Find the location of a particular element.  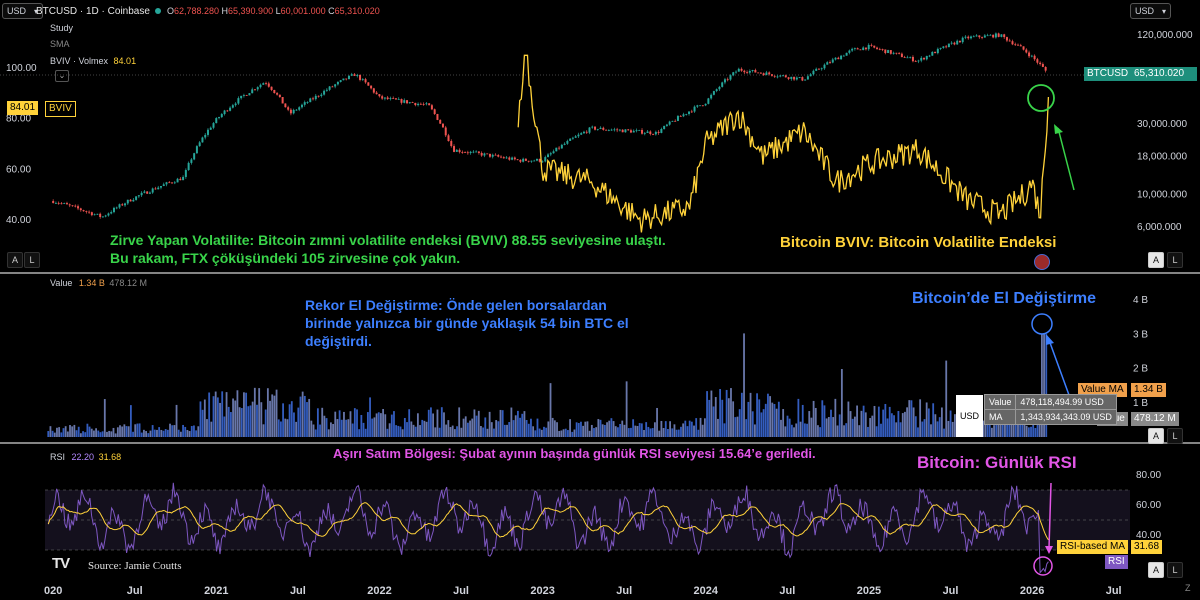

flag-icon is located at coordinates (1042, 262).